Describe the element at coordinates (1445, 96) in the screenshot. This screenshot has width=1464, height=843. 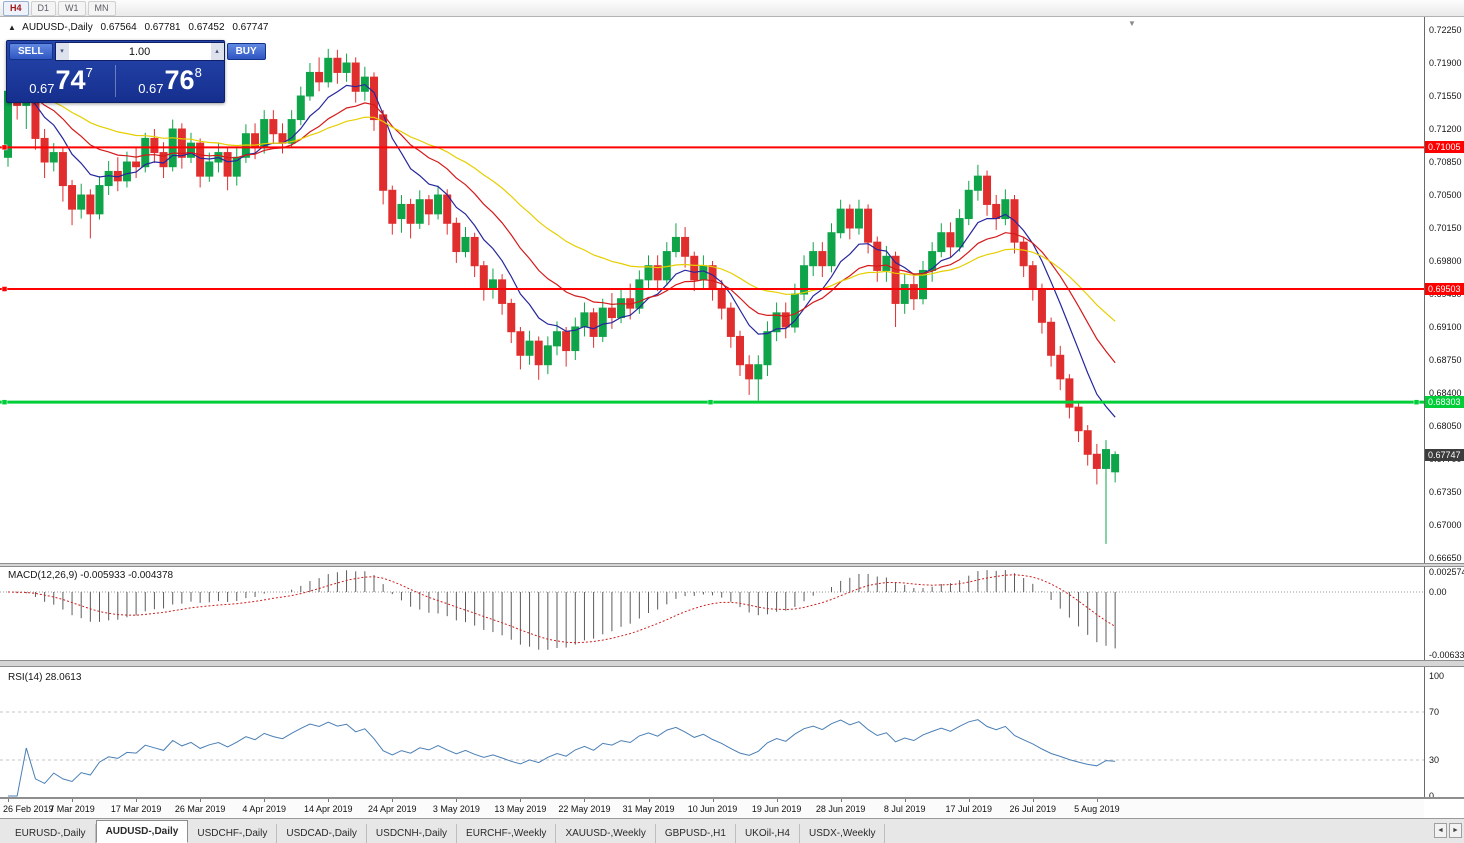
I see `price-axis-tick: 0.71550` at that location.